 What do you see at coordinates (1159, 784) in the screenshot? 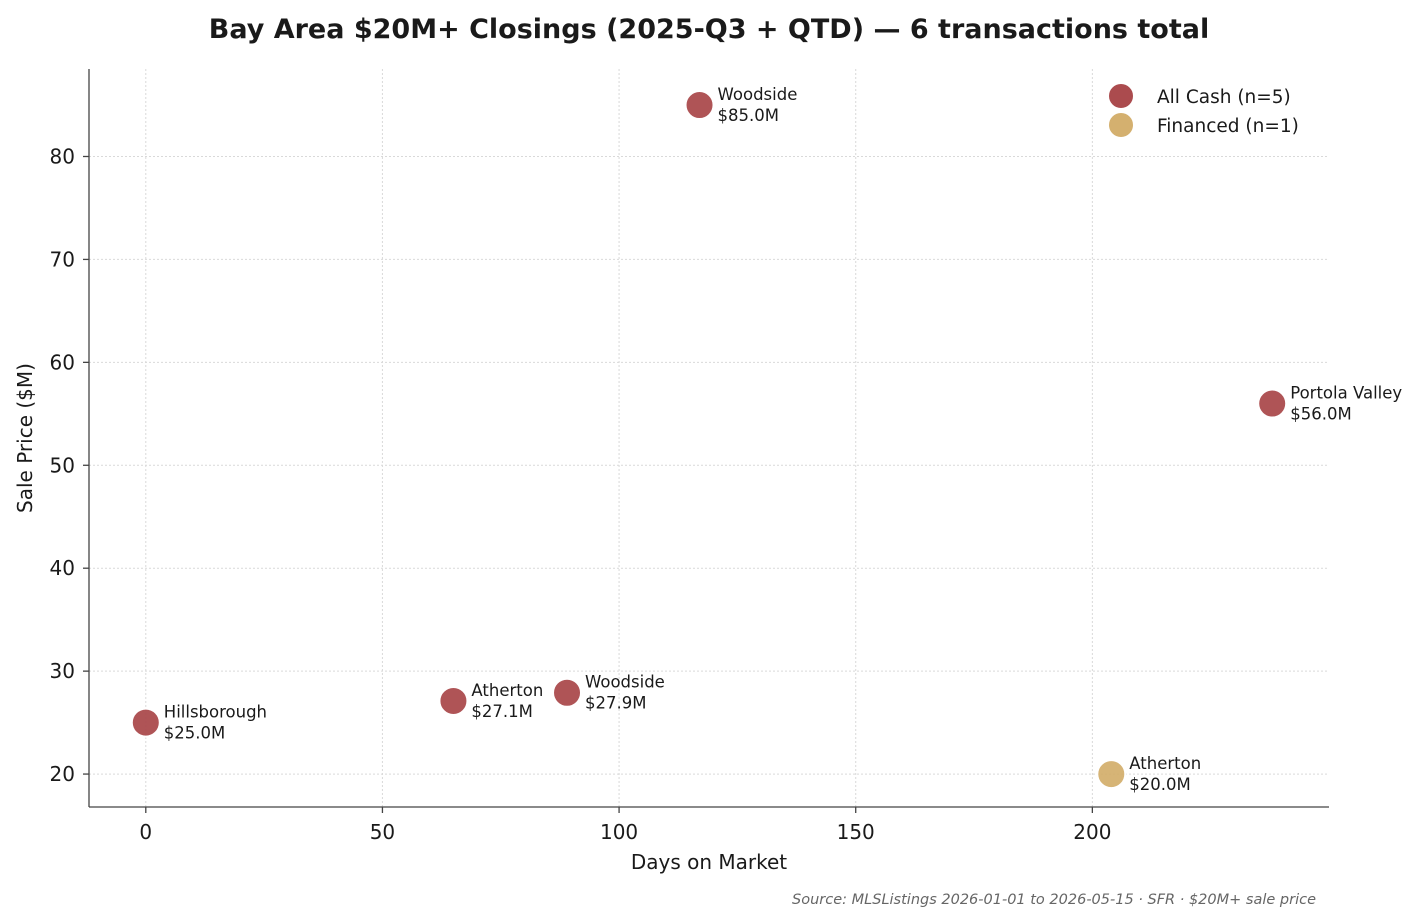
I see `point-price-label: $20.0M` at bounding box center [1159, 784].